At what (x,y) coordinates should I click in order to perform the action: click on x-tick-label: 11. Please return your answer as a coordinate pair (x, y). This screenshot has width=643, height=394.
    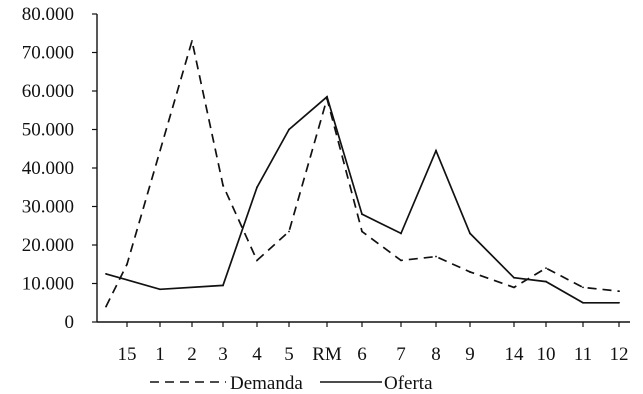
    Looking at the image, I should click on (583, 354).